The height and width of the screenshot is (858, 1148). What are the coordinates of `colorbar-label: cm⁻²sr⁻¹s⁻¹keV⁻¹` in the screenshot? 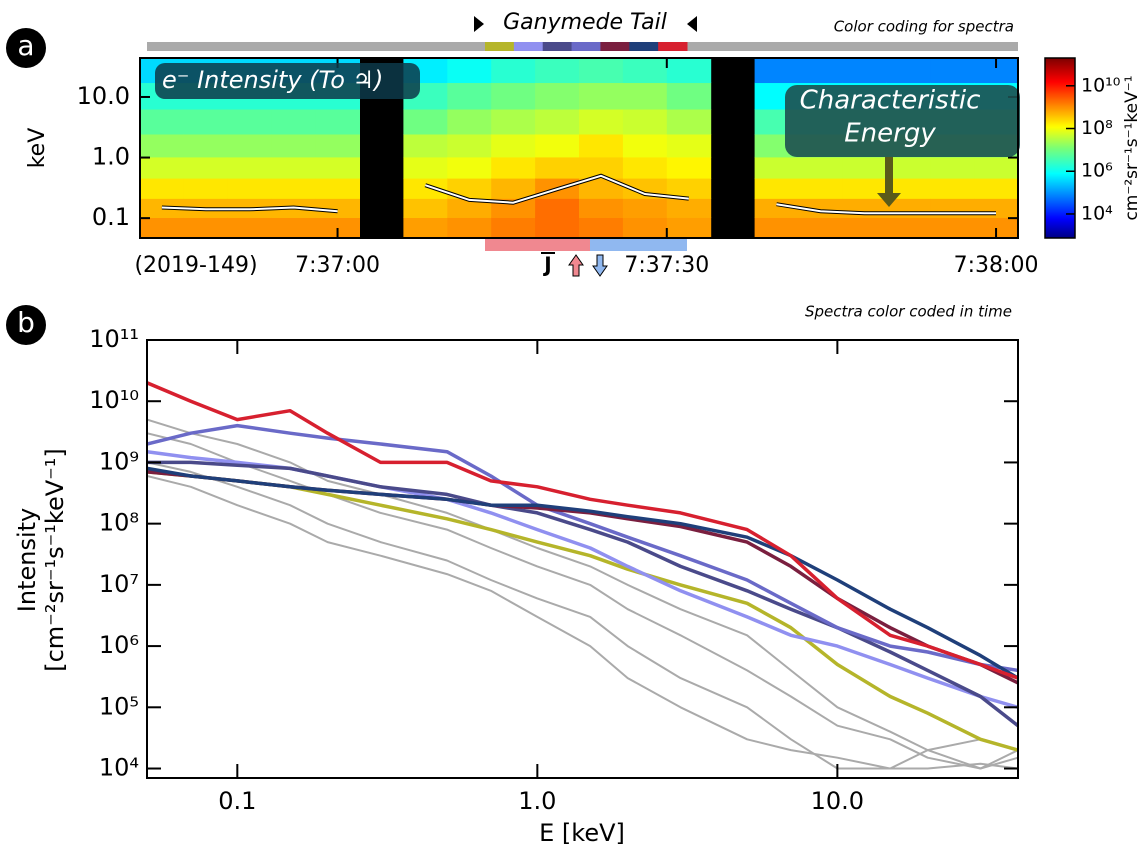 It's located at (1132, 147).